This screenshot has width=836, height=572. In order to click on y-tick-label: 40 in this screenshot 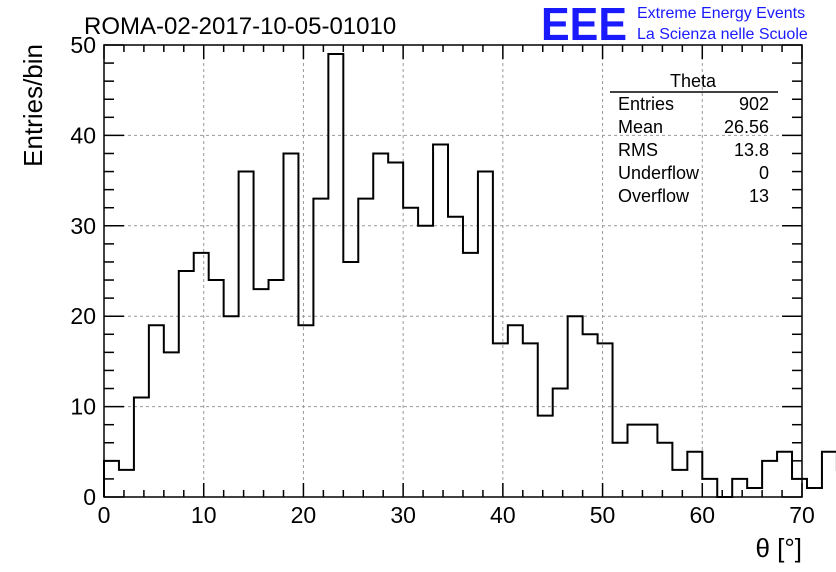, I will do `click(83, 135)`.